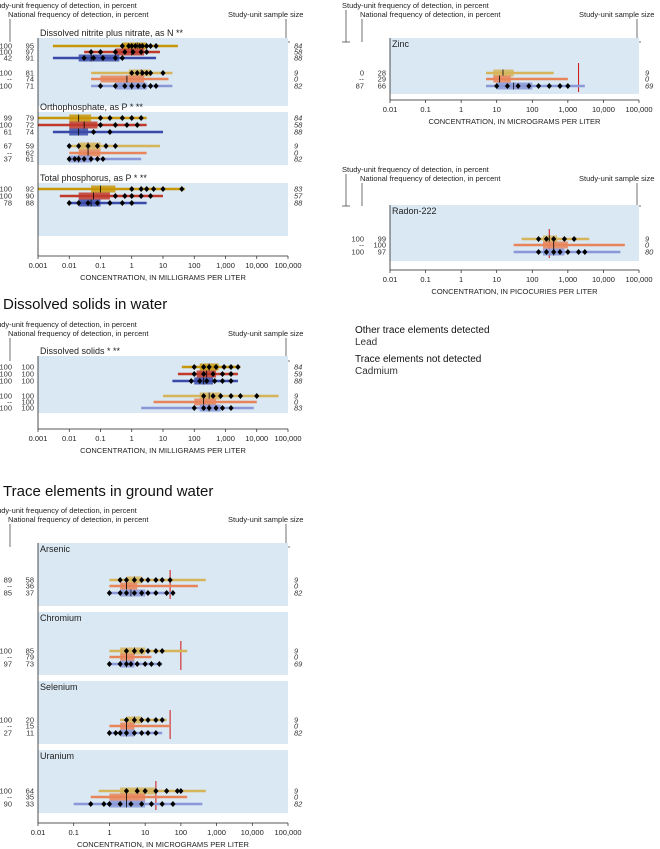 This screenshot has width=660, height=849. What do you see at coordinates (100, 438) in the screenshot?
I see `dissolved_solids-tick-label-2: 0.1` at bounding box center [100, 438].